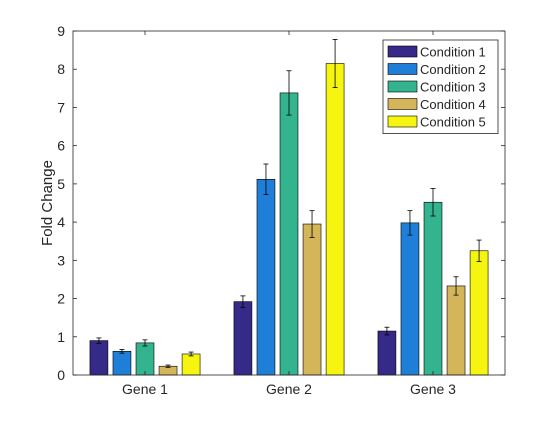  I want to click on y-axis-label: Fold Change, so click(47, 203).